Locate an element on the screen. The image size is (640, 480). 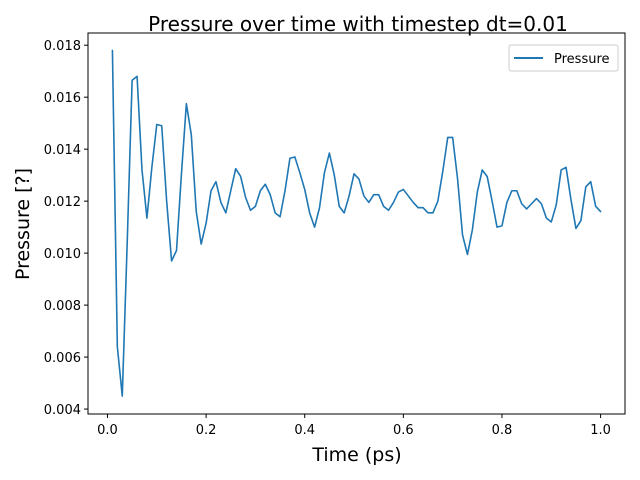
y-tick-label: 0.006 is located at coordinates (62, 358).